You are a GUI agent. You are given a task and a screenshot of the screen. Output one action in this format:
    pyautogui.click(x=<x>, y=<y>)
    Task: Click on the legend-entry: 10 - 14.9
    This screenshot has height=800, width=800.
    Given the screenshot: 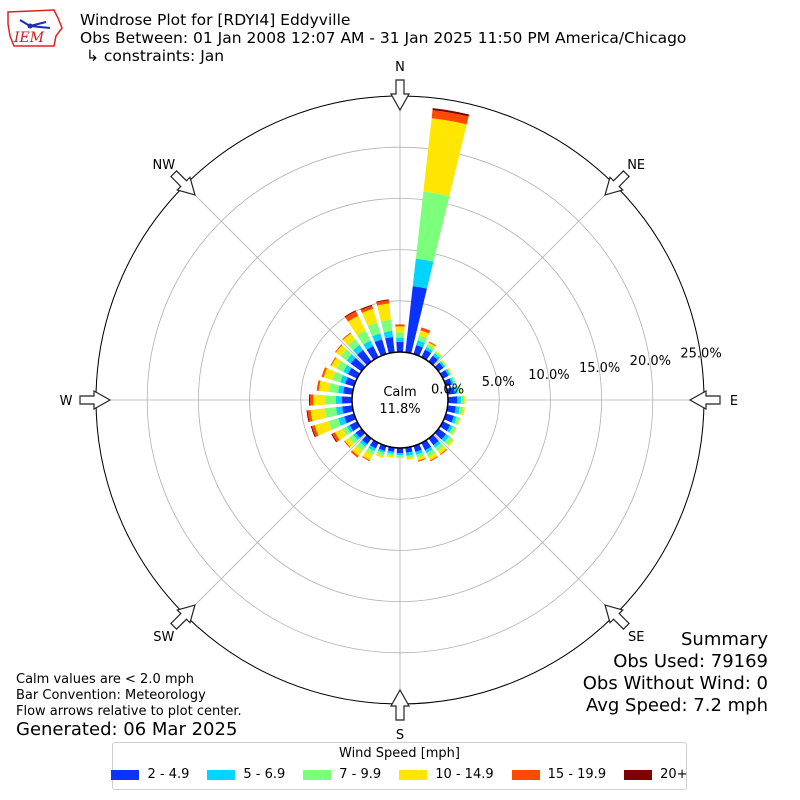 What is the action you would take?
    pyautogui.click(x=446, y=774)
    